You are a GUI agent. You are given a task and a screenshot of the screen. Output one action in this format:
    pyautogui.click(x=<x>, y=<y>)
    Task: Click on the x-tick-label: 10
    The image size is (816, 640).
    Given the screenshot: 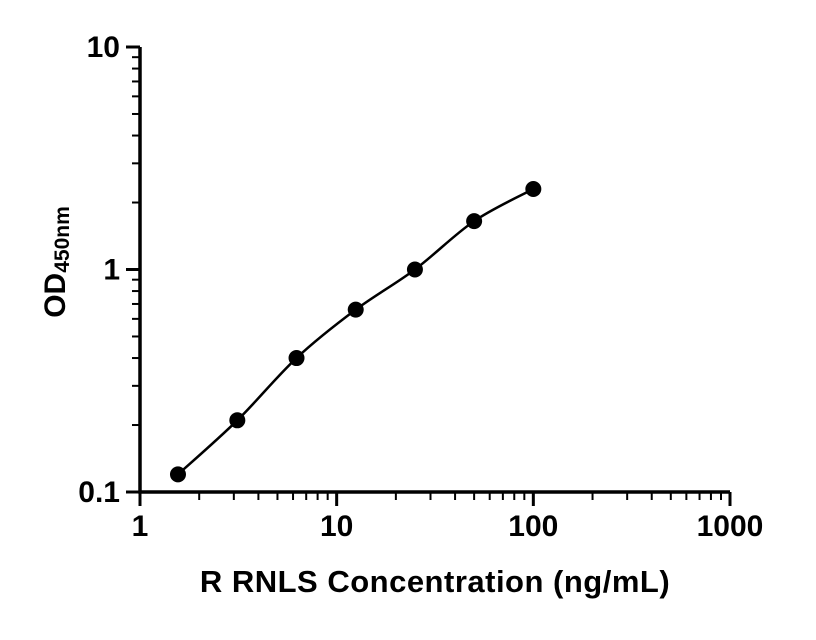 What is the action you would take?
    pyautogui.click(x=336, y=526)
    